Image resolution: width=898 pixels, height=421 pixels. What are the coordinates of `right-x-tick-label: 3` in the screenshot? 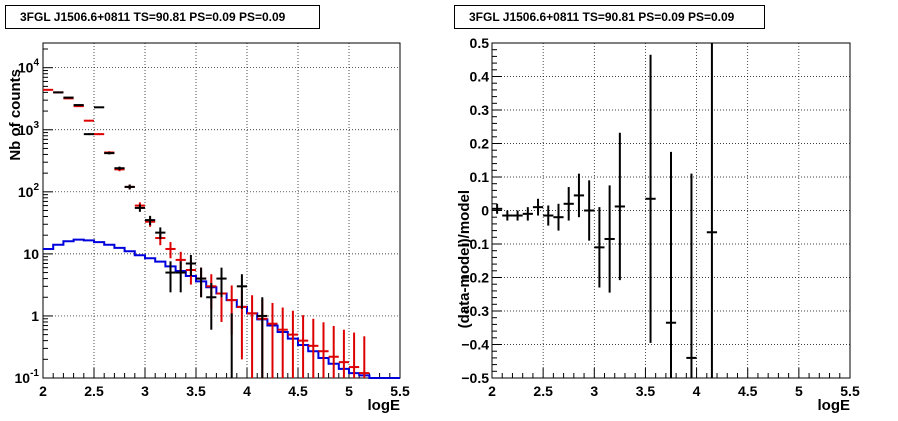 It's located at (594, 391).